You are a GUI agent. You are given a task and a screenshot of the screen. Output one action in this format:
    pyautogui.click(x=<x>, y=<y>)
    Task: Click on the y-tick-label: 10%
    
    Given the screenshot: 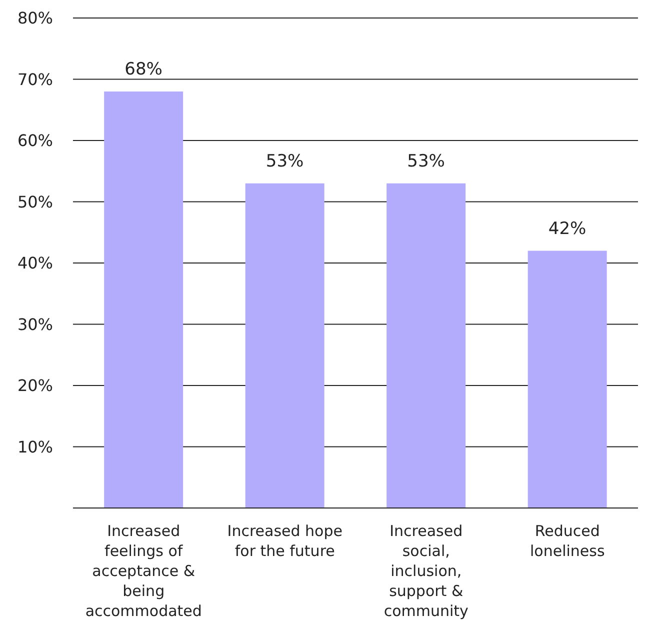 What is the action you would take?
    pyautogui.click(x=35, y=446)
    